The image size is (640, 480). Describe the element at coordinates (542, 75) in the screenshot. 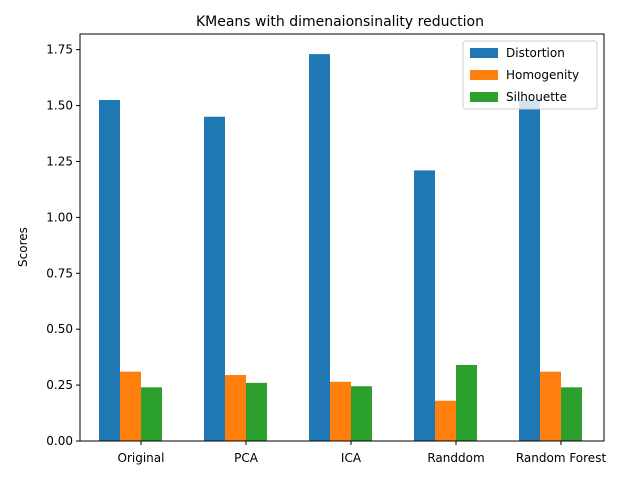

I see `legend-label-homogenity: Homogenity` at that location.